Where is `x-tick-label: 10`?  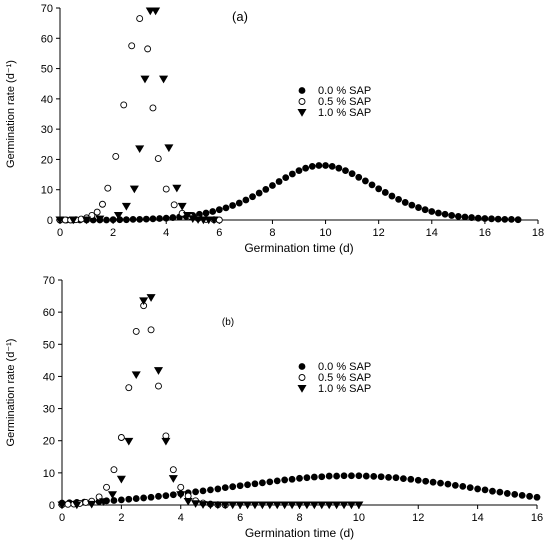 x-tick-label: 10 is located at coordinates (325, 233).